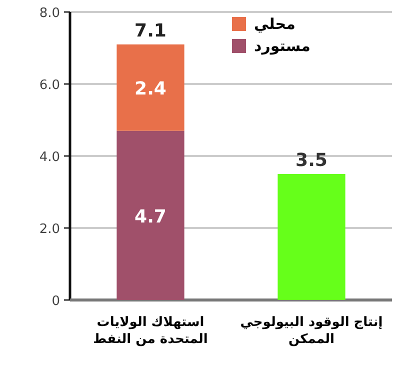  I want to click on y-tick-label: 4.0, so click(49, 157).